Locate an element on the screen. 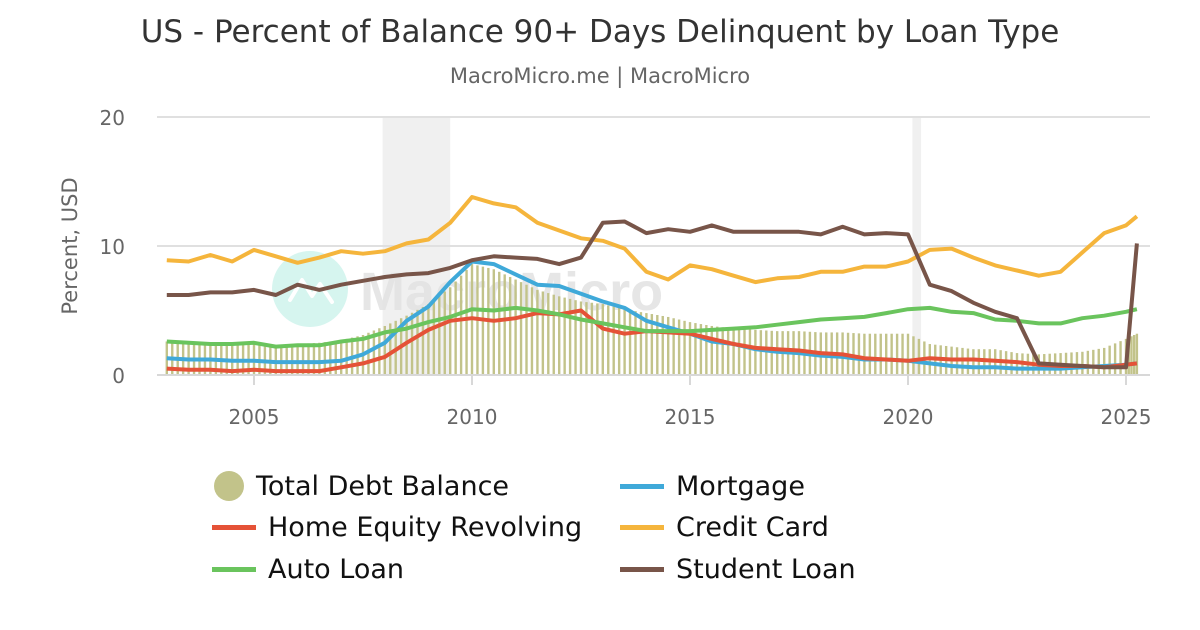  series-line-mortgage is located at coordinates (652, 315).